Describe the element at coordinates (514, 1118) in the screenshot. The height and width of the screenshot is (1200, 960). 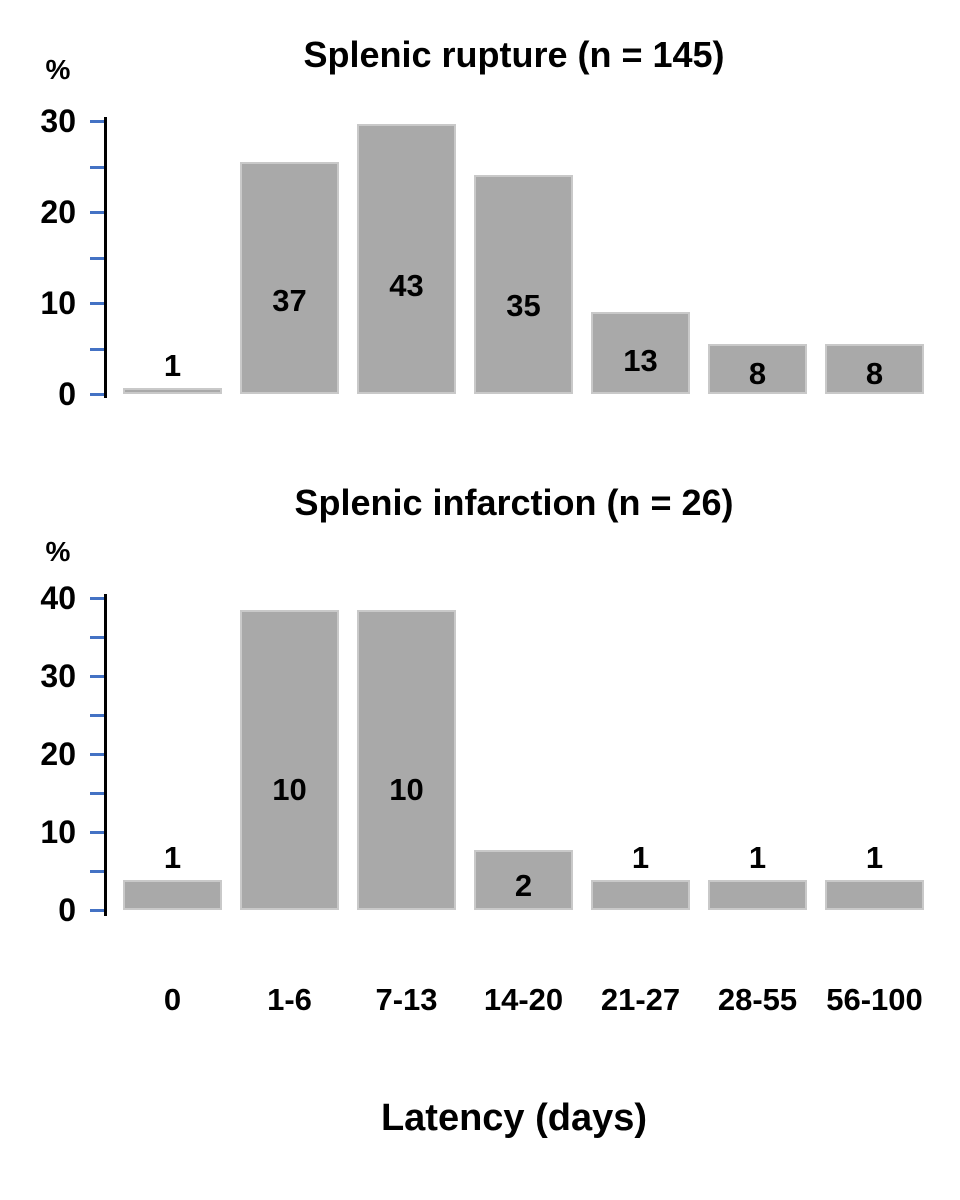
I see `x-axis-title: Latency (days)` at that location.